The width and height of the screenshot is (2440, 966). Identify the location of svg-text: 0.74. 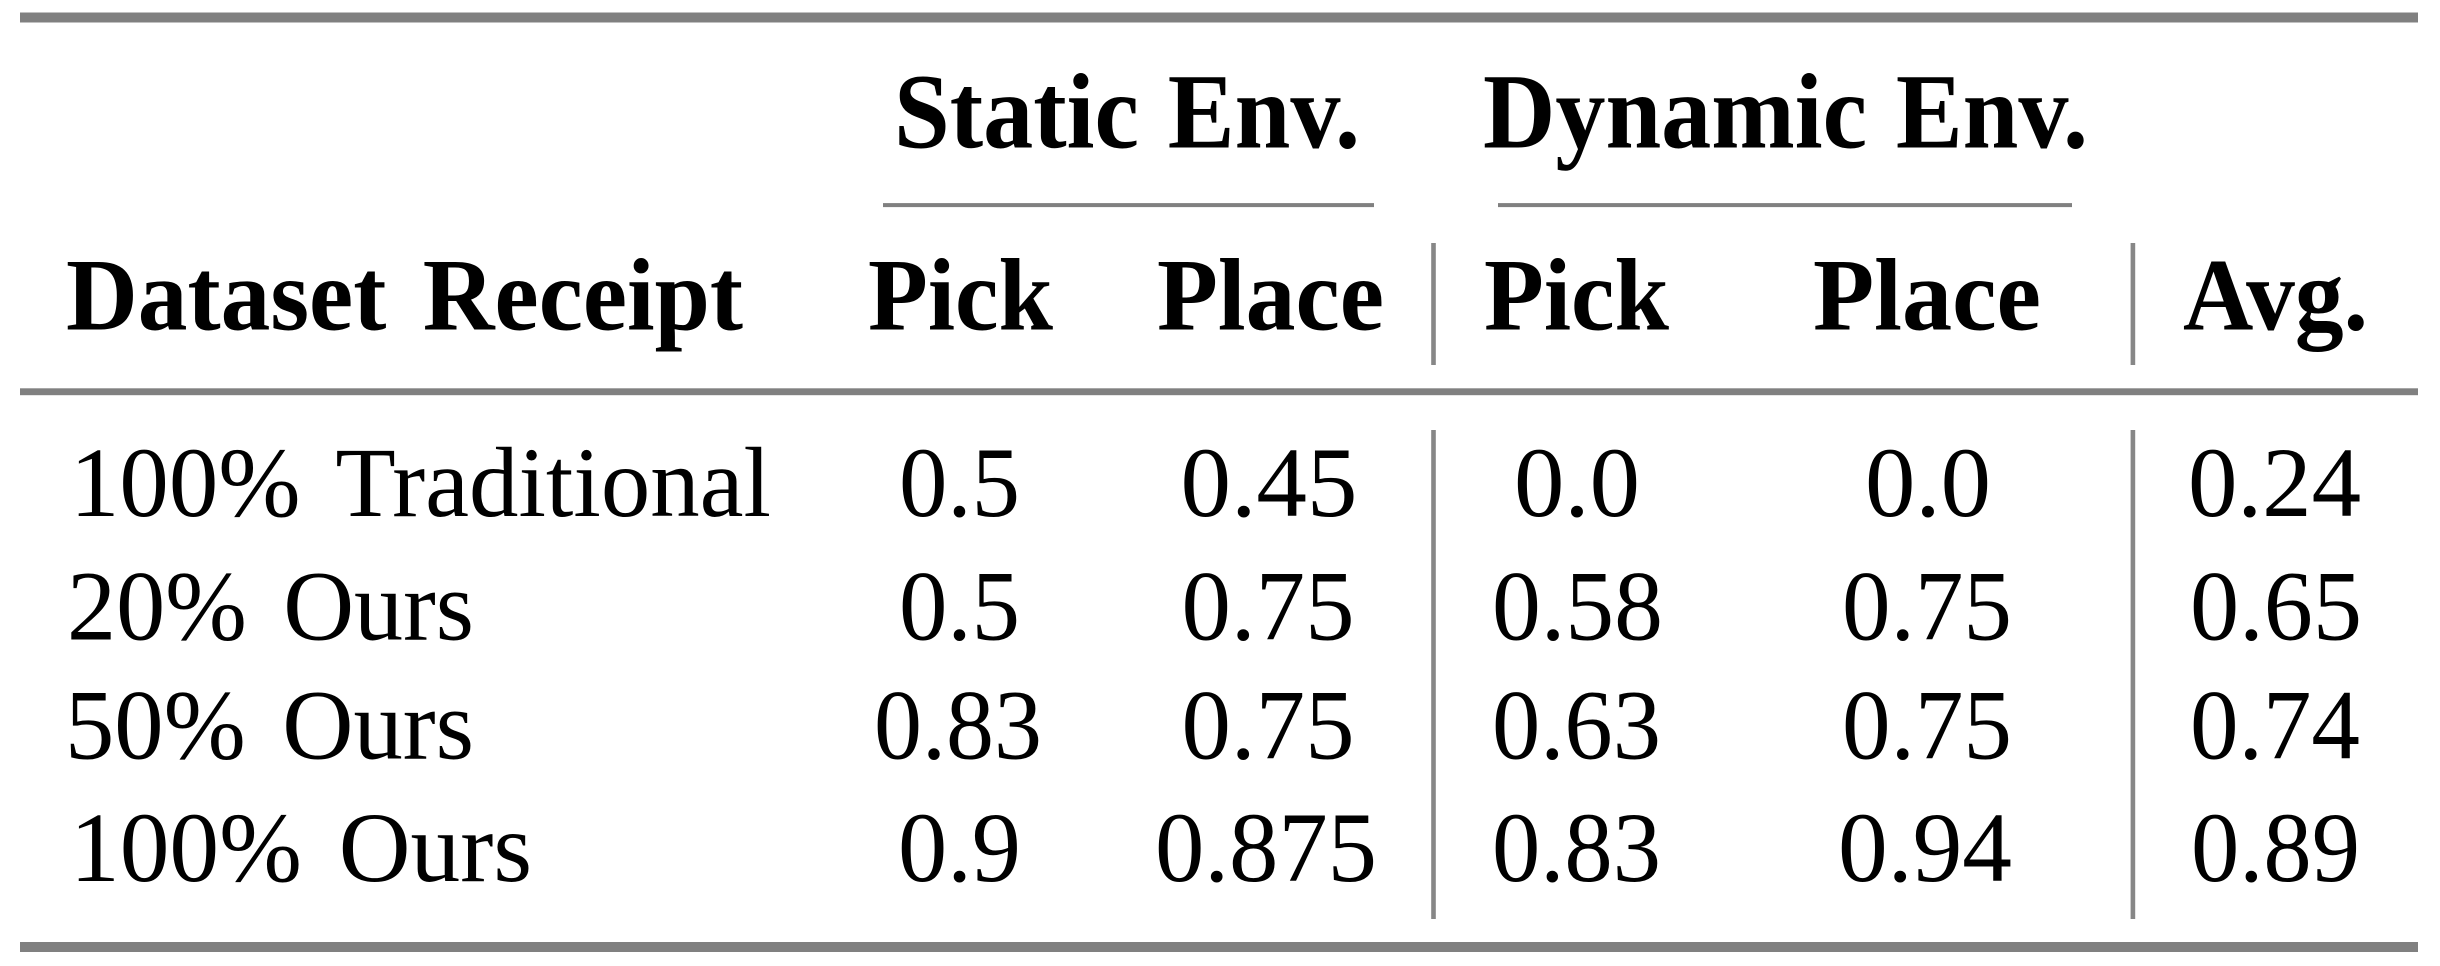
(2275, 725).